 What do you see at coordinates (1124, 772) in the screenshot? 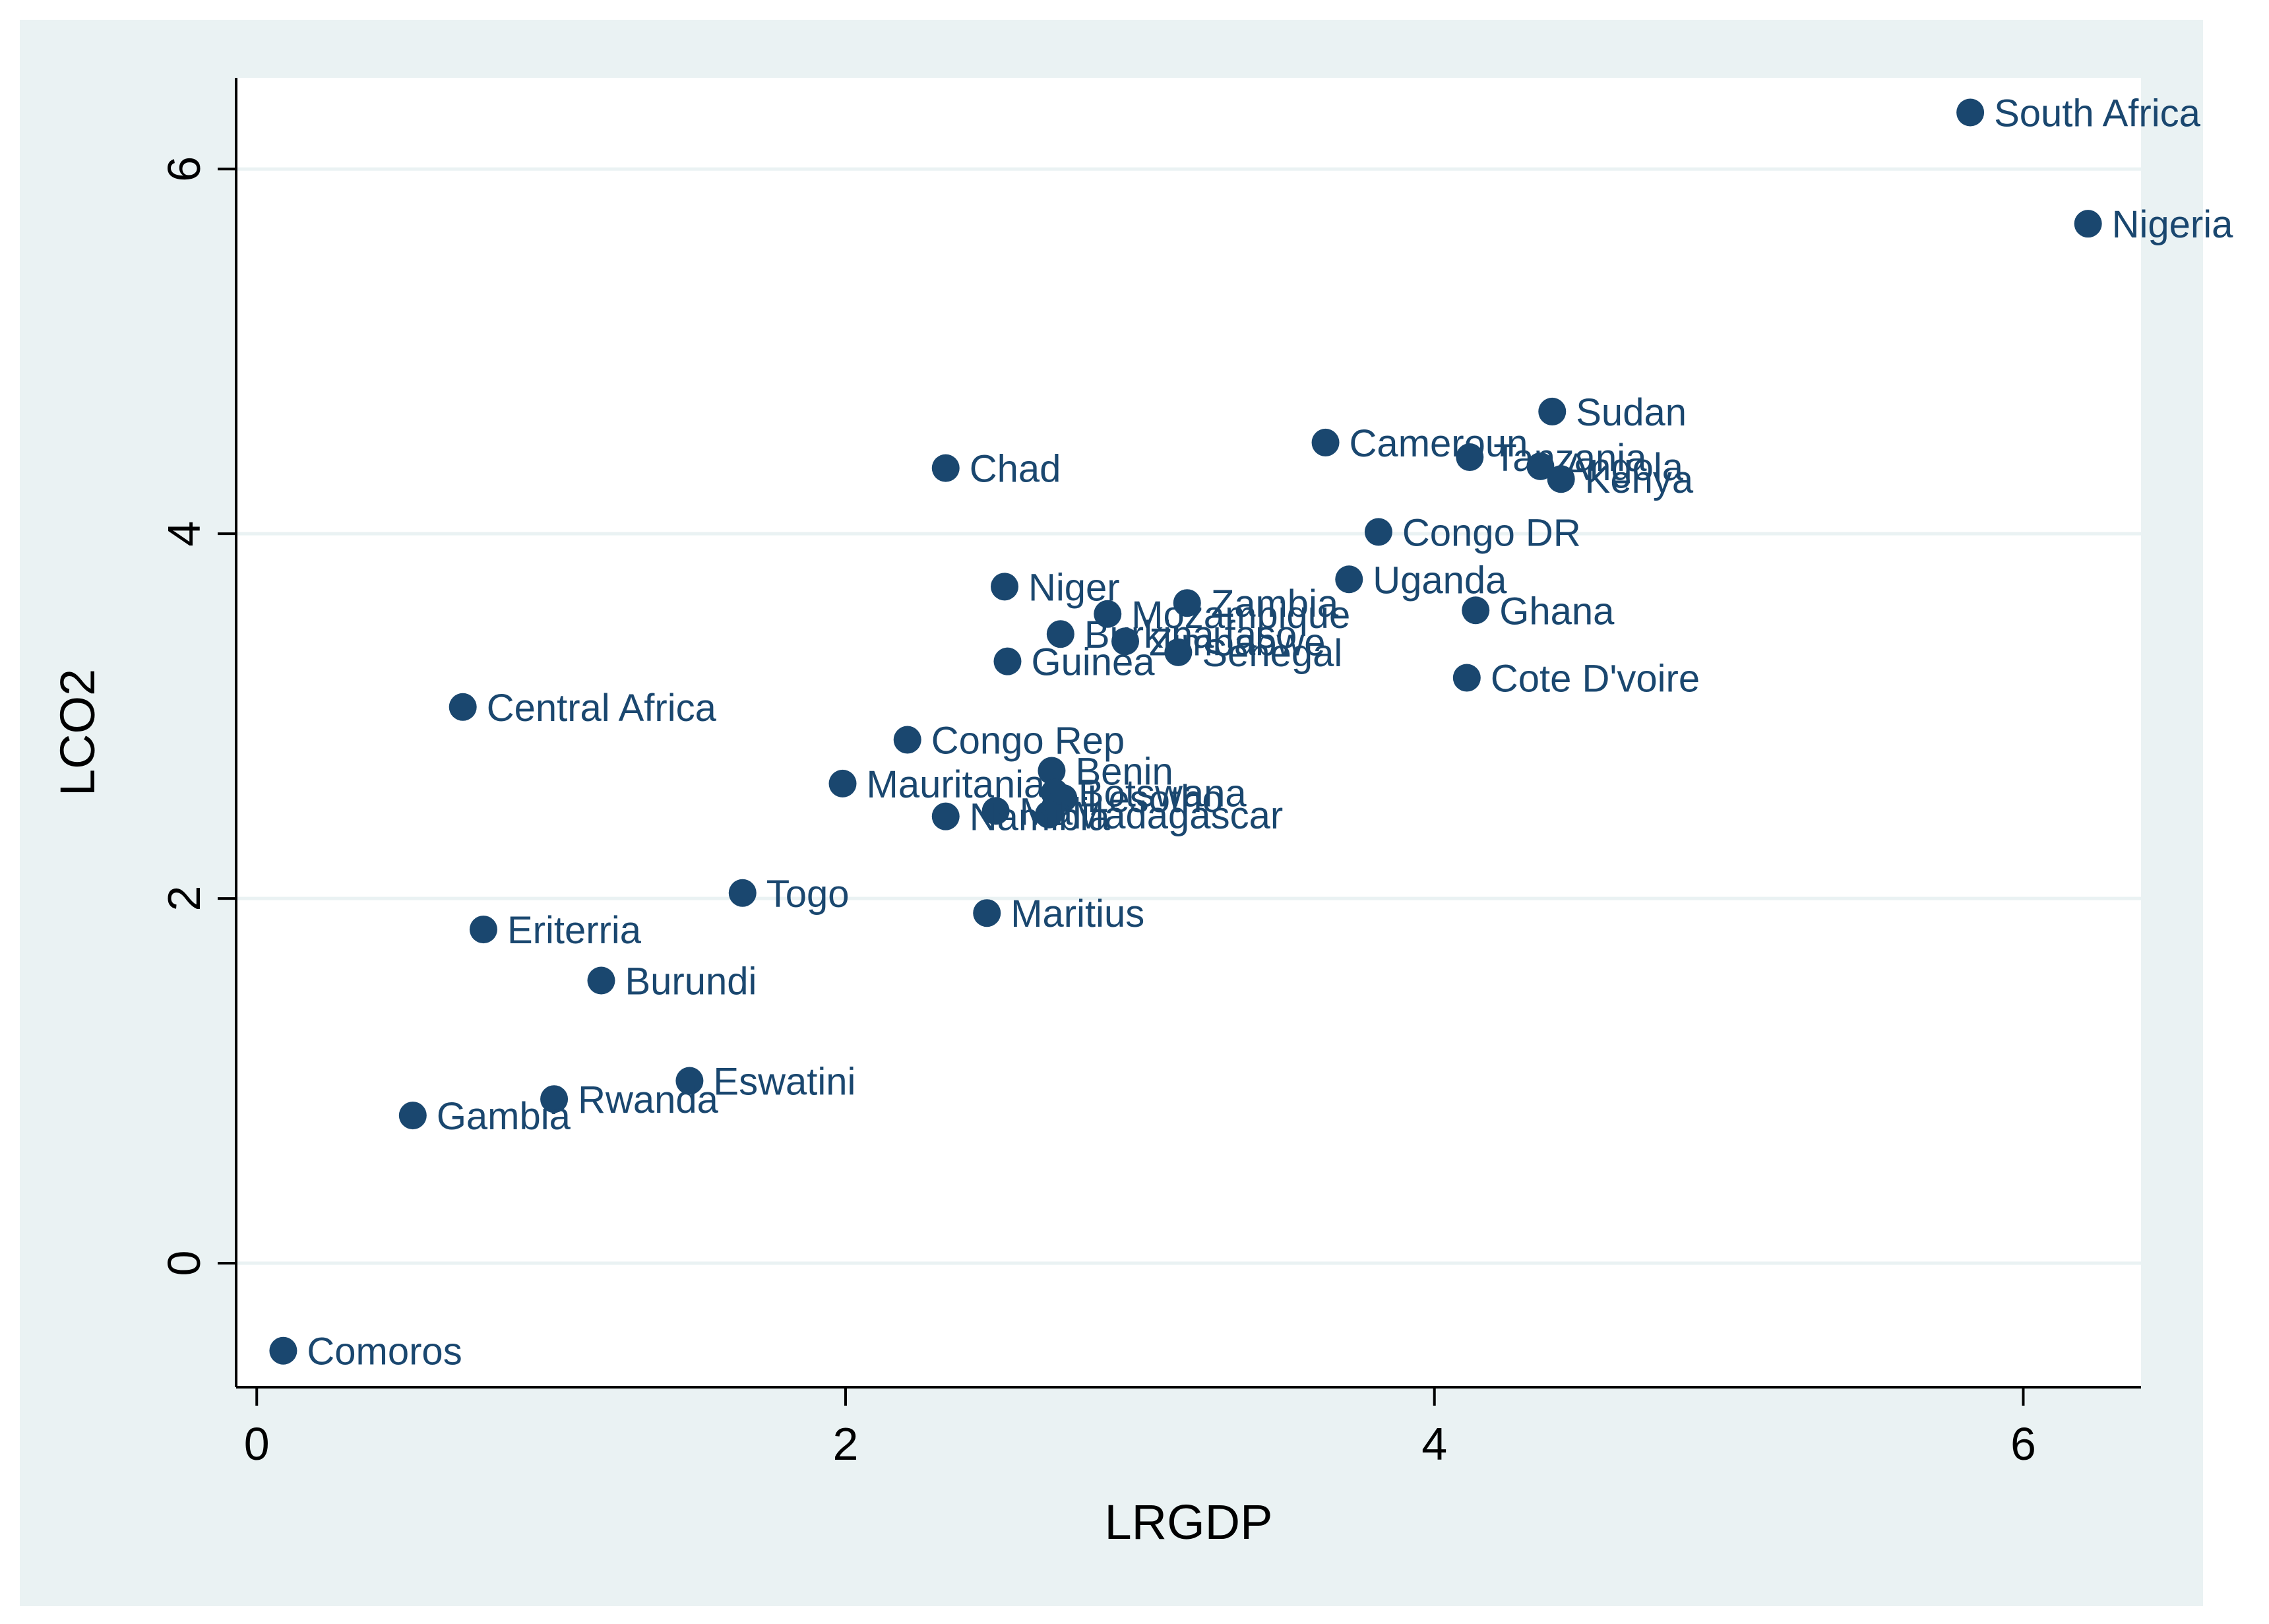
I see `data-point-label: Benin` at bounding box center [1124, 772].